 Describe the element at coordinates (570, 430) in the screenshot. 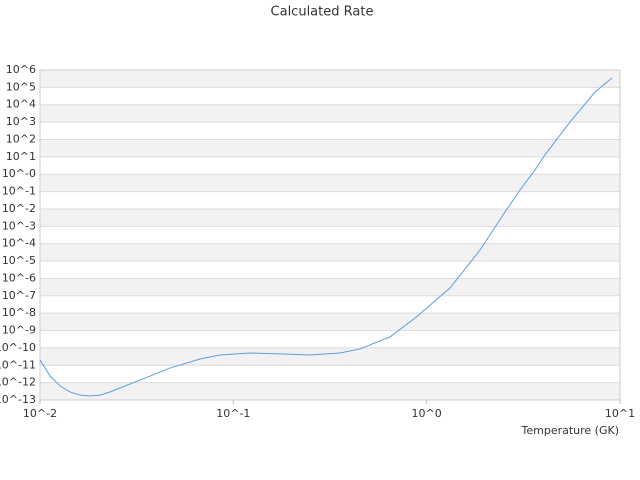

I see `x-axis-label: Temperature (GK)` at that location.